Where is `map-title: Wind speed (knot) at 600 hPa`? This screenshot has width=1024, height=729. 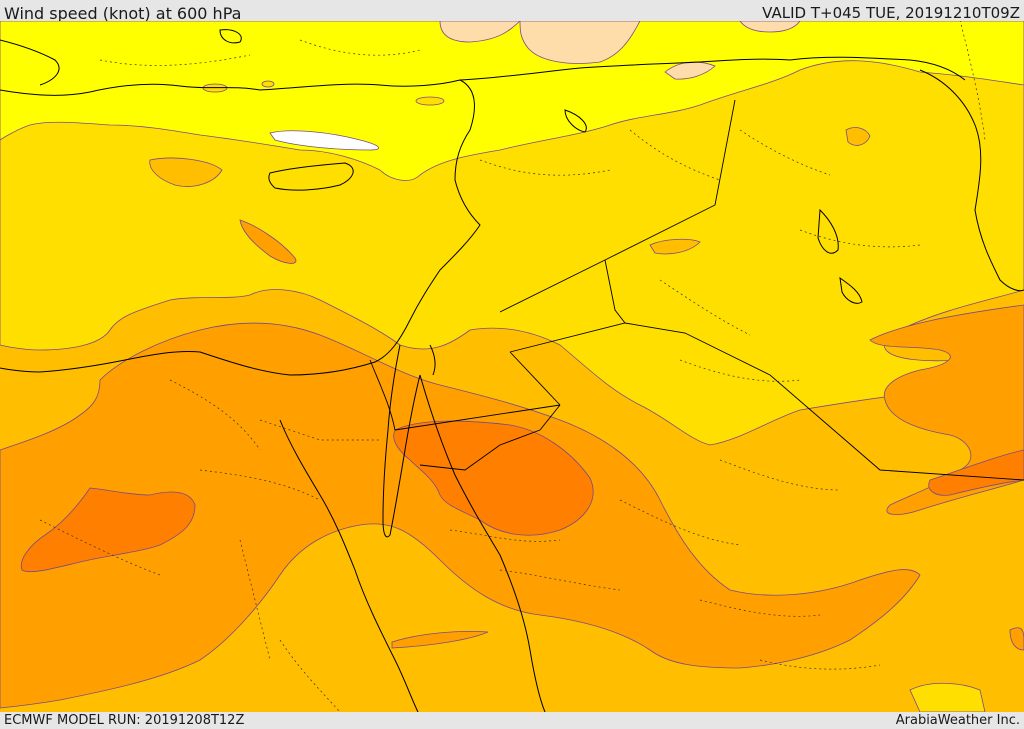 map-title: Wind speed (knot) at 600 hPa is located at coordinates (123, 13).